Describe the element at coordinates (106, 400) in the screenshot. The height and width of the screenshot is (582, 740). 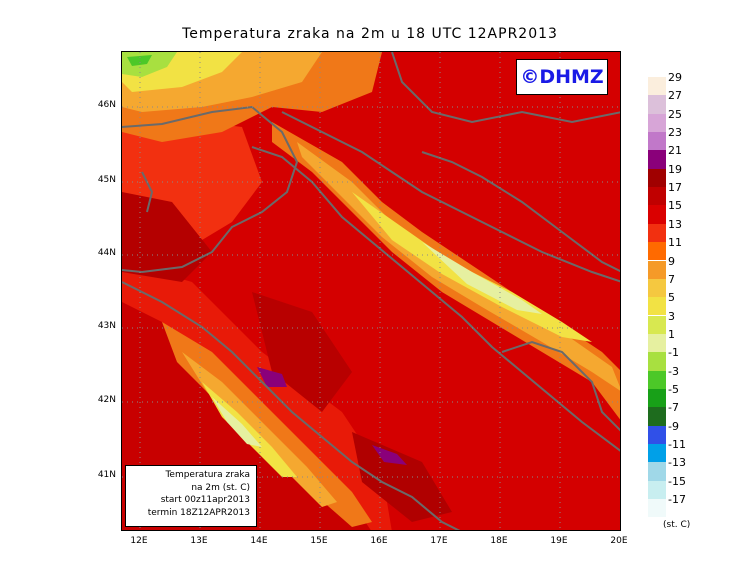
I see `lat-label-42n: 42N` at that location.